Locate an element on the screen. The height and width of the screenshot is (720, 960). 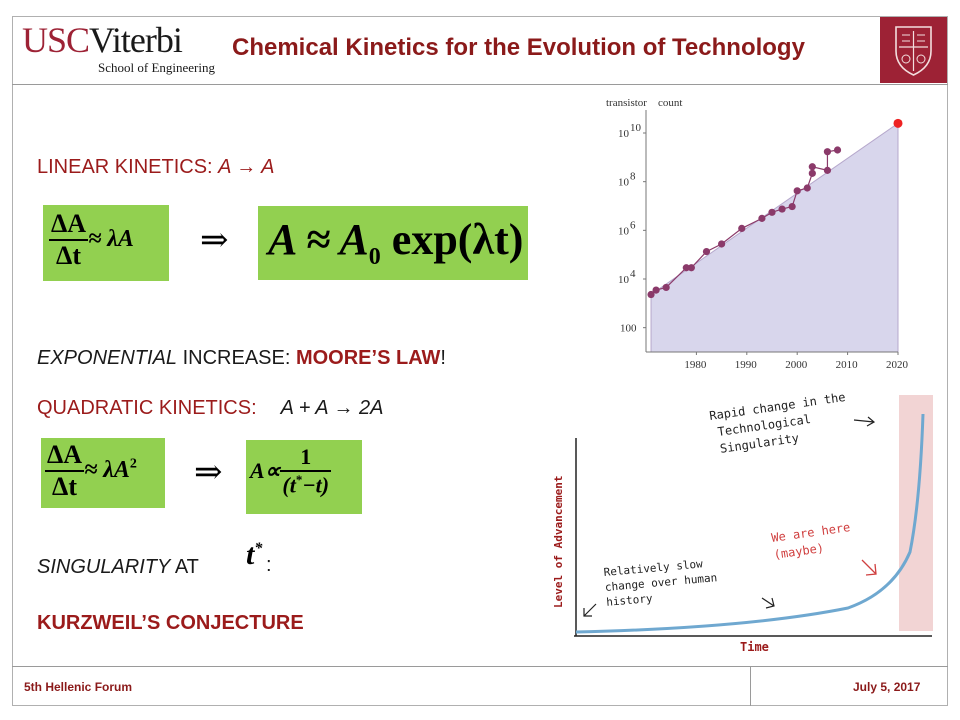
quad-rate-rhs: ≈ λA is located at coordinates (107, 469).